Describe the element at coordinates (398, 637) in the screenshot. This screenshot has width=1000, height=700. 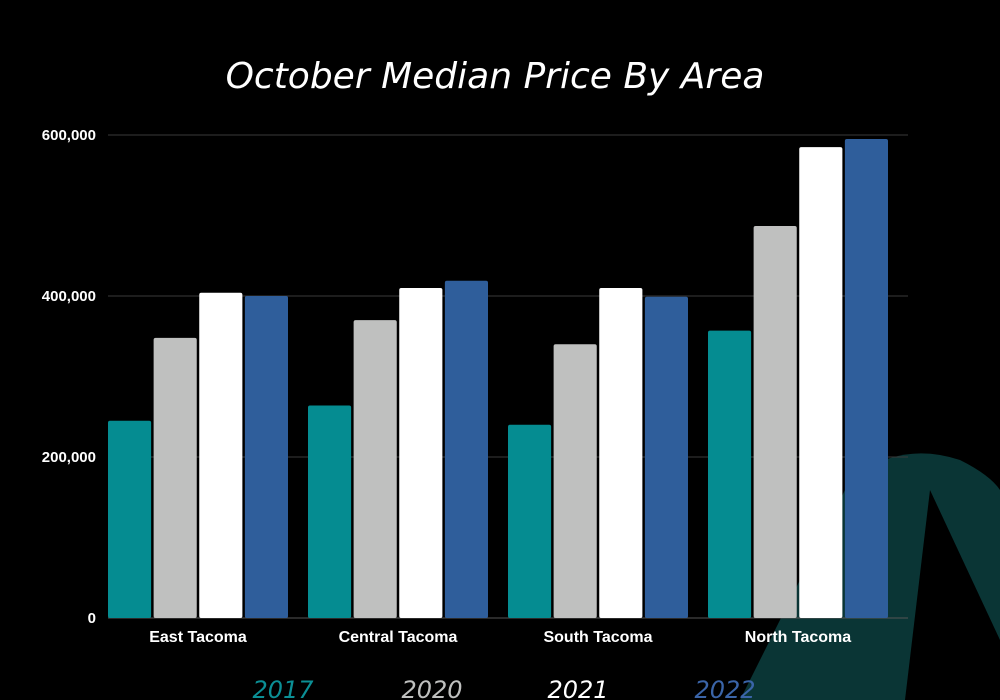
I see `x-category-label: Central Tacoma` at that location.